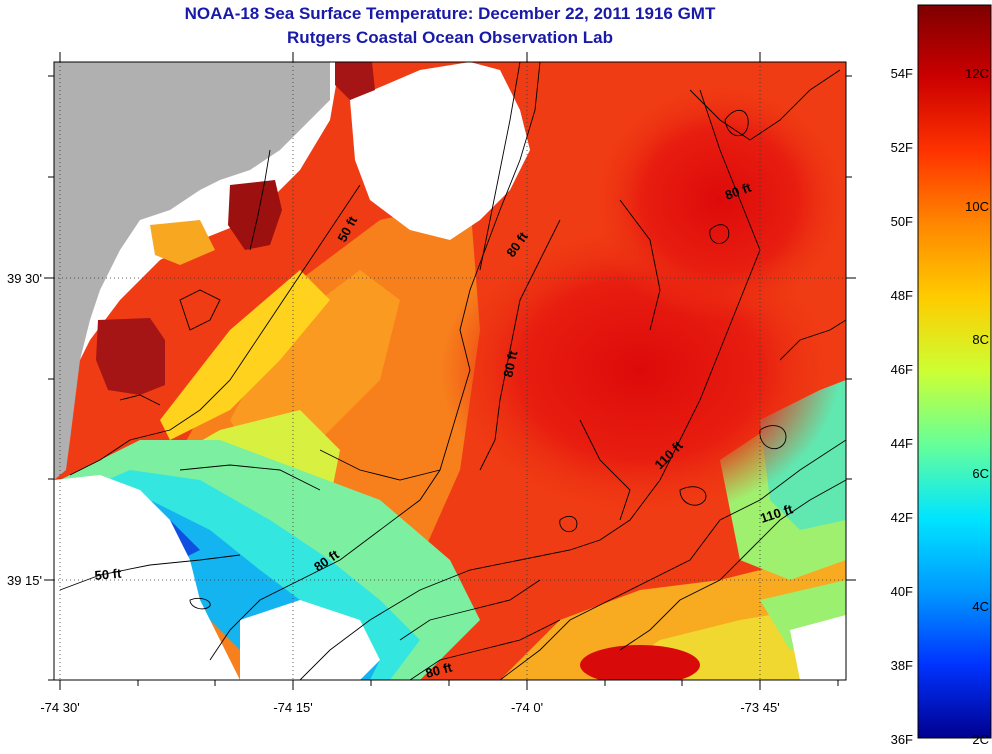  What do you see at coordinates (902, 517) in the screenshot?
I see `colorbar-f-label: 42F` at bounding box center [902, 517].